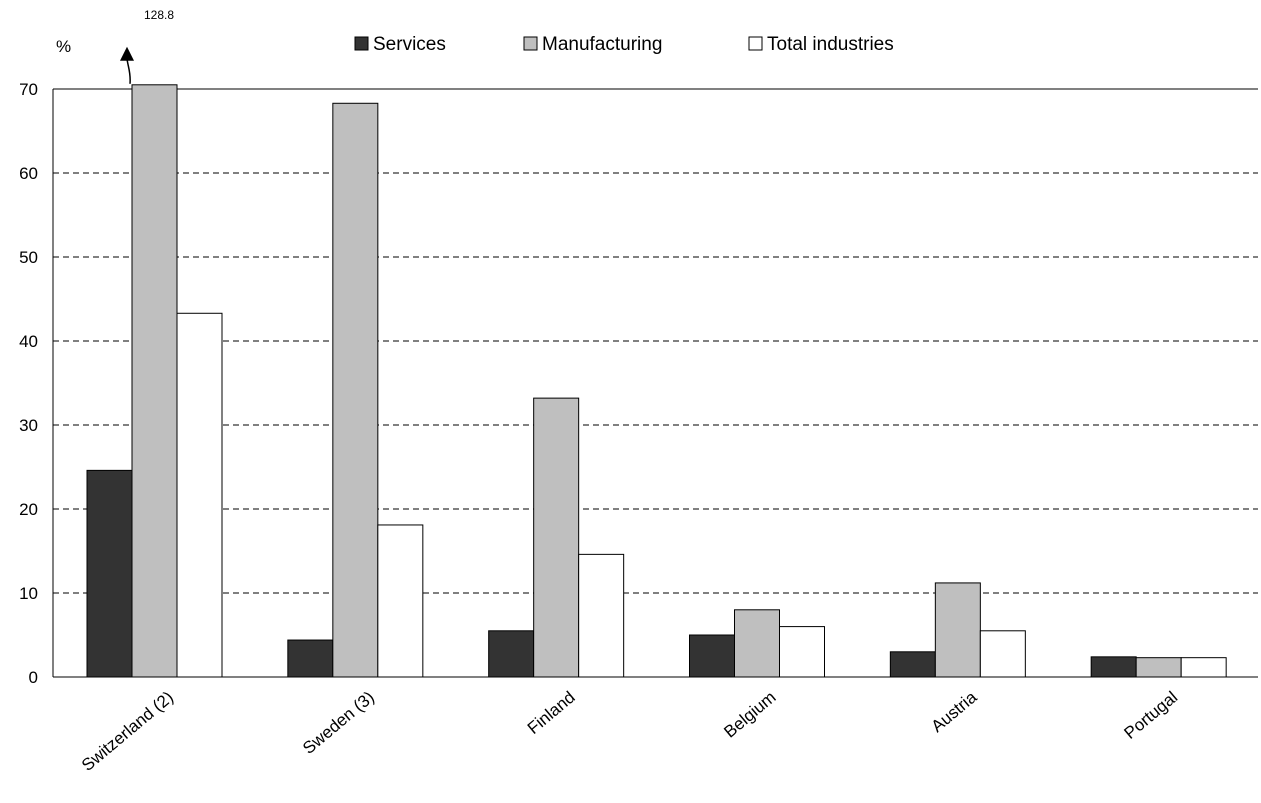 This screenshot has height=803, width=1261. Describe the element at coordinates (830, 44) in the screenshot. I see `legend-label-total-industries: Total industries` at that location.